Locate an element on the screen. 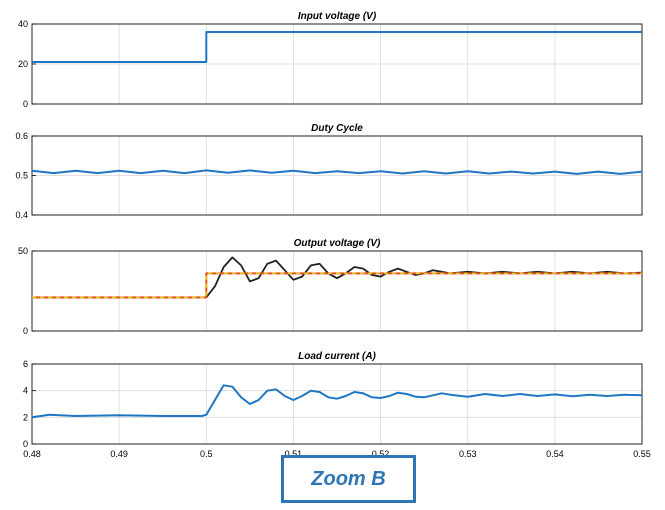 The height and width of the screenshot is (510, 665). x-tick-label: 0.52 is located at coordinates (381, 454).